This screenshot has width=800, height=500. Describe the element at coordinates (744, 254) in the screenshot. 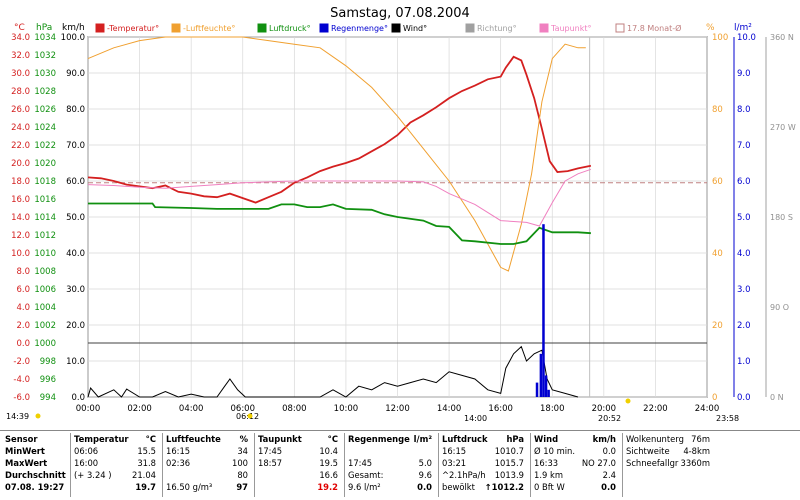

I see `rain-tick: 4.0` at that location.